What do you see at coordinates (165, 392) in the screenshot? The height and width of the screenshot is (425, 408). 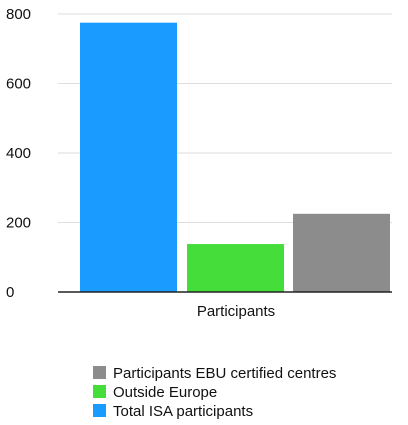 I see `legend-label: Outside Europe` at bounding box center [165, 392].